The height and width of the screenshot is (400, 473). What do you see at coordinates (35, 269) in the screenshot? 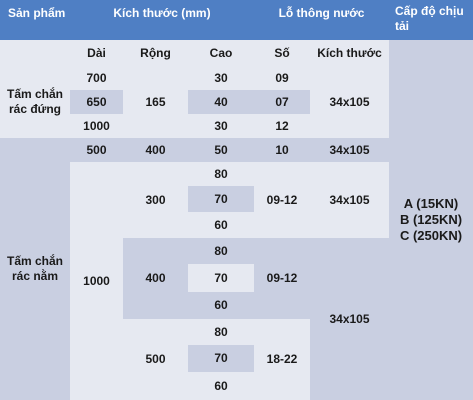
I see `product-tam-chan-rac-nam: Tấm chắn rác nằm` at bounding box center [35, 269].